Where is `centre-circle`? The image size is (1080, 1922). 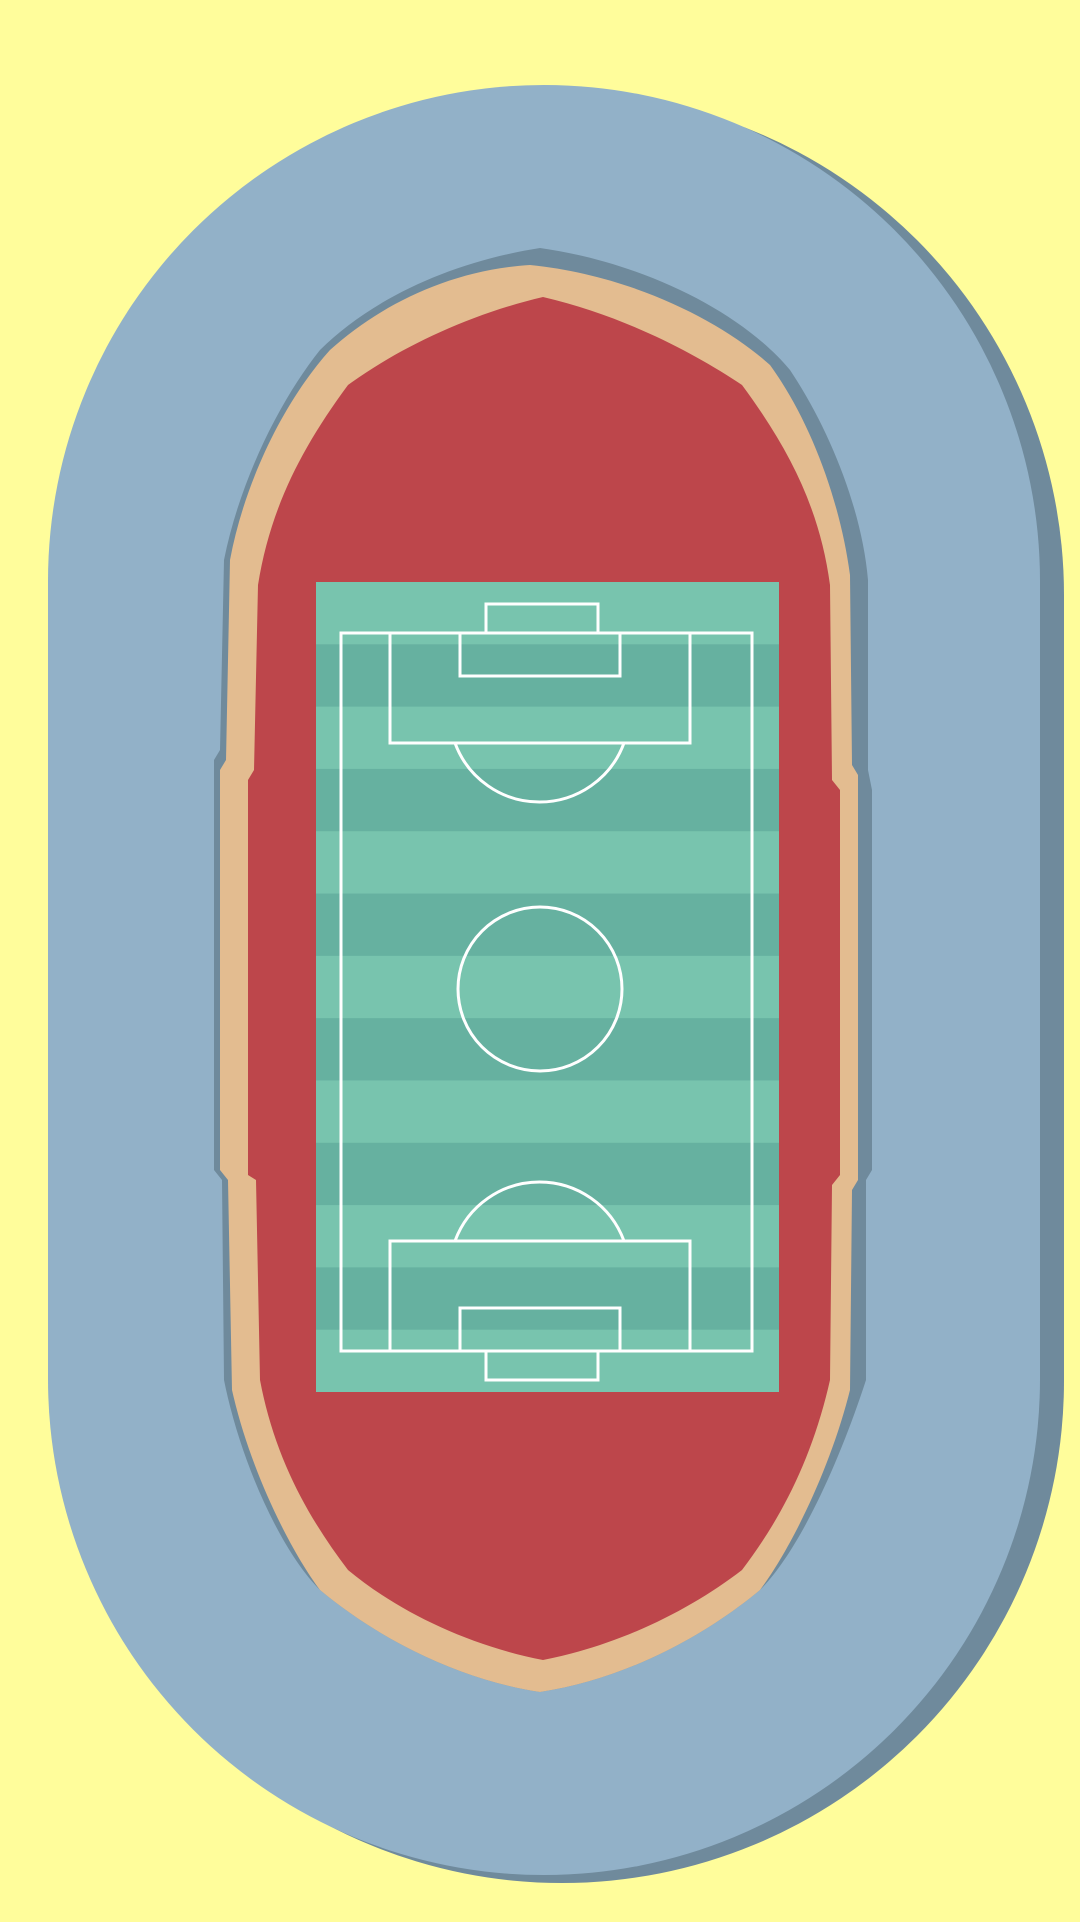
centre-circle is located at coordinates (540, 989).